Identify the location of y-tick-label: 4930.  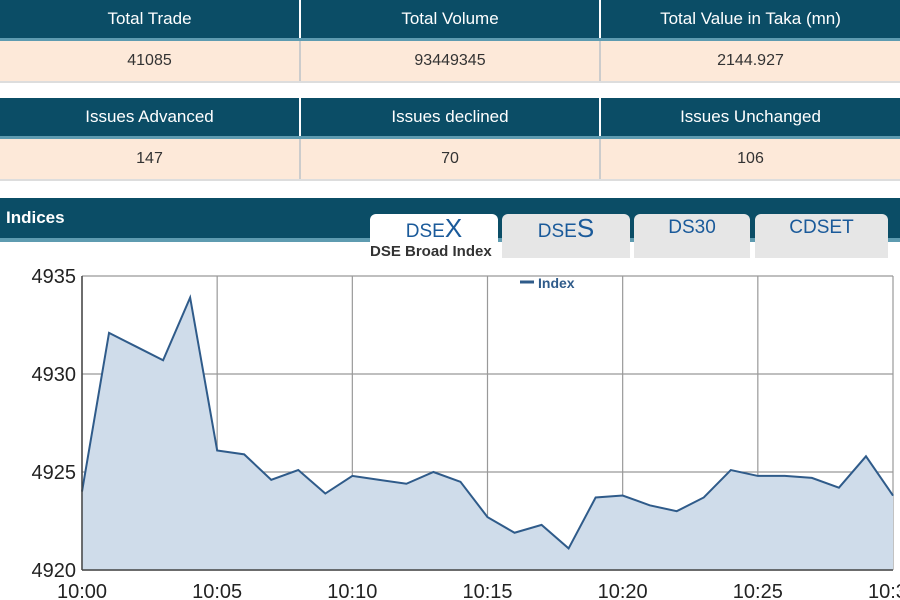
(54, 375).